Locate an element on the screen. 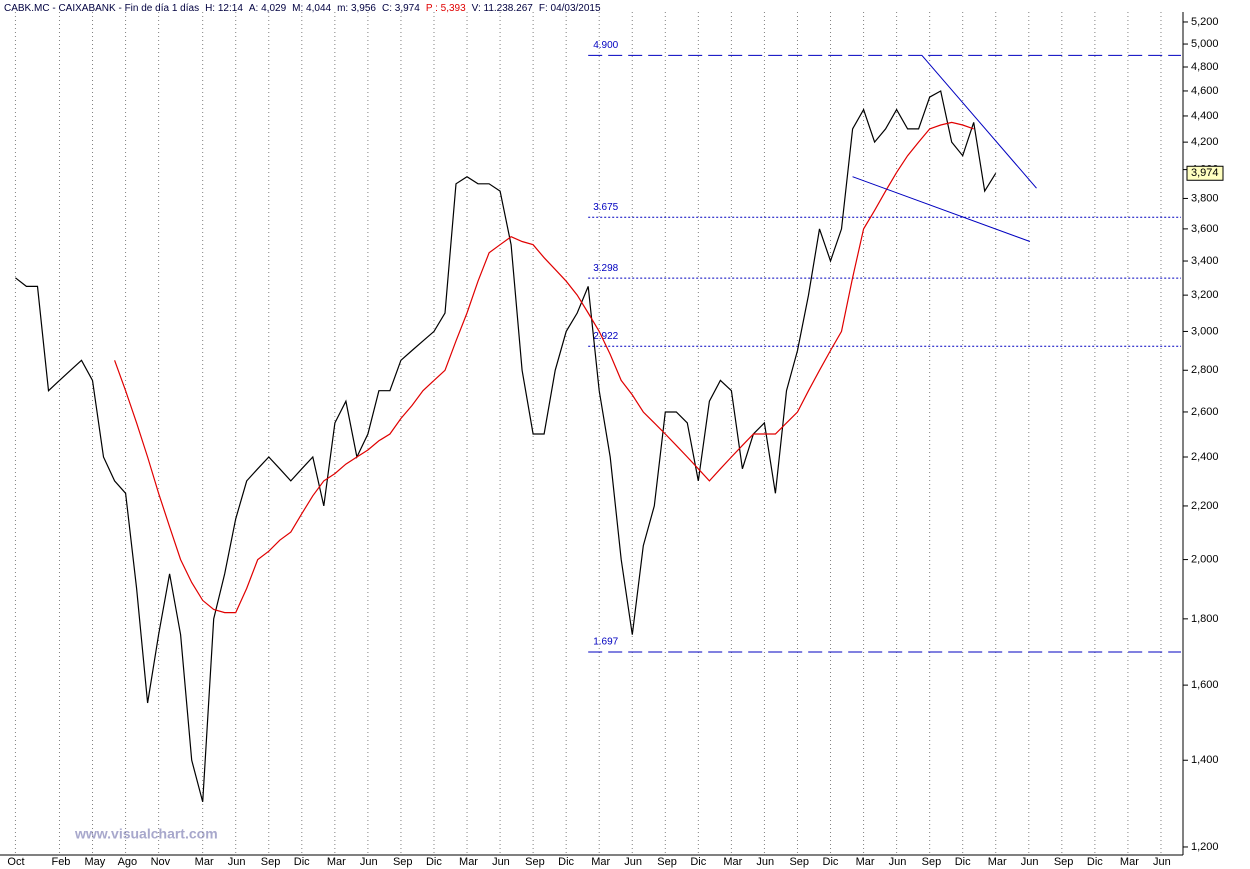 The width and height of the screenshot is (1250, 869). watermark: www.visualchart.com is located at coordinates (146, 834).